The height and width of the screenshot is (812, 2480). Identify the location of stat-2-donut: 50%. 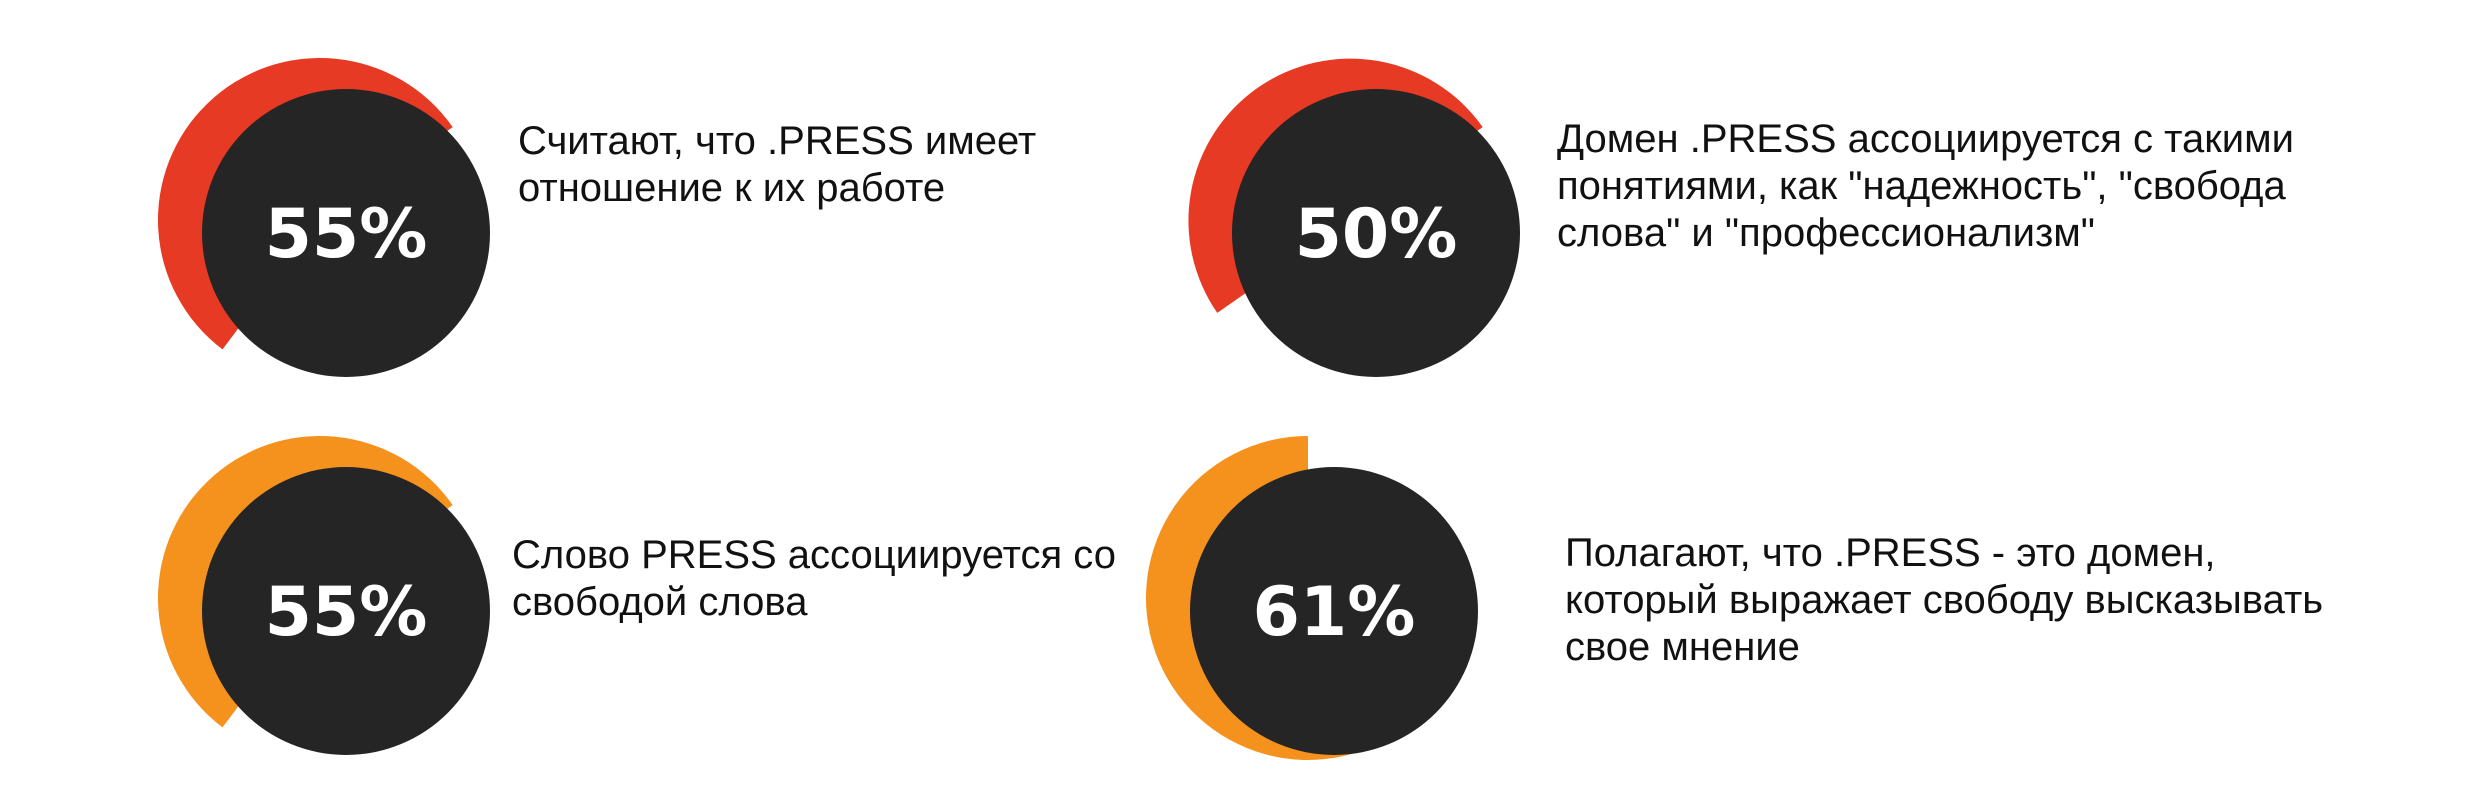
(1354, 217).